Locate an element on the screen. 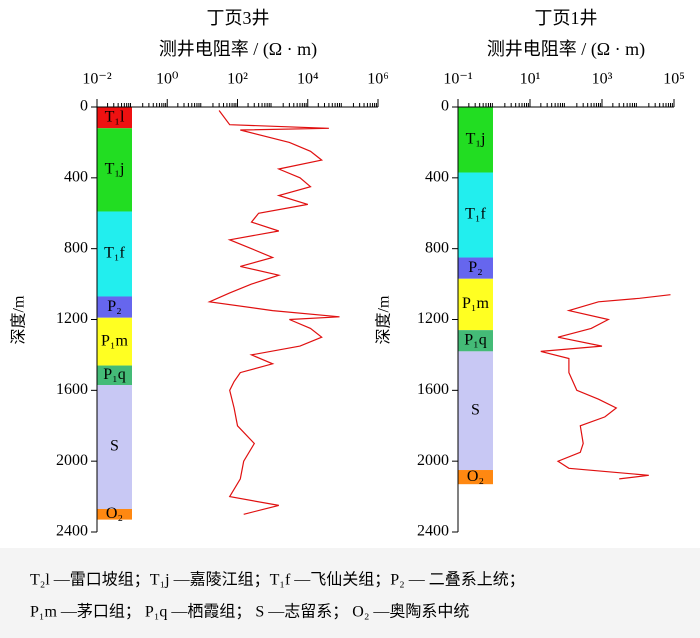  x-tick-label: 10³ is located at coordinates (602, 79).